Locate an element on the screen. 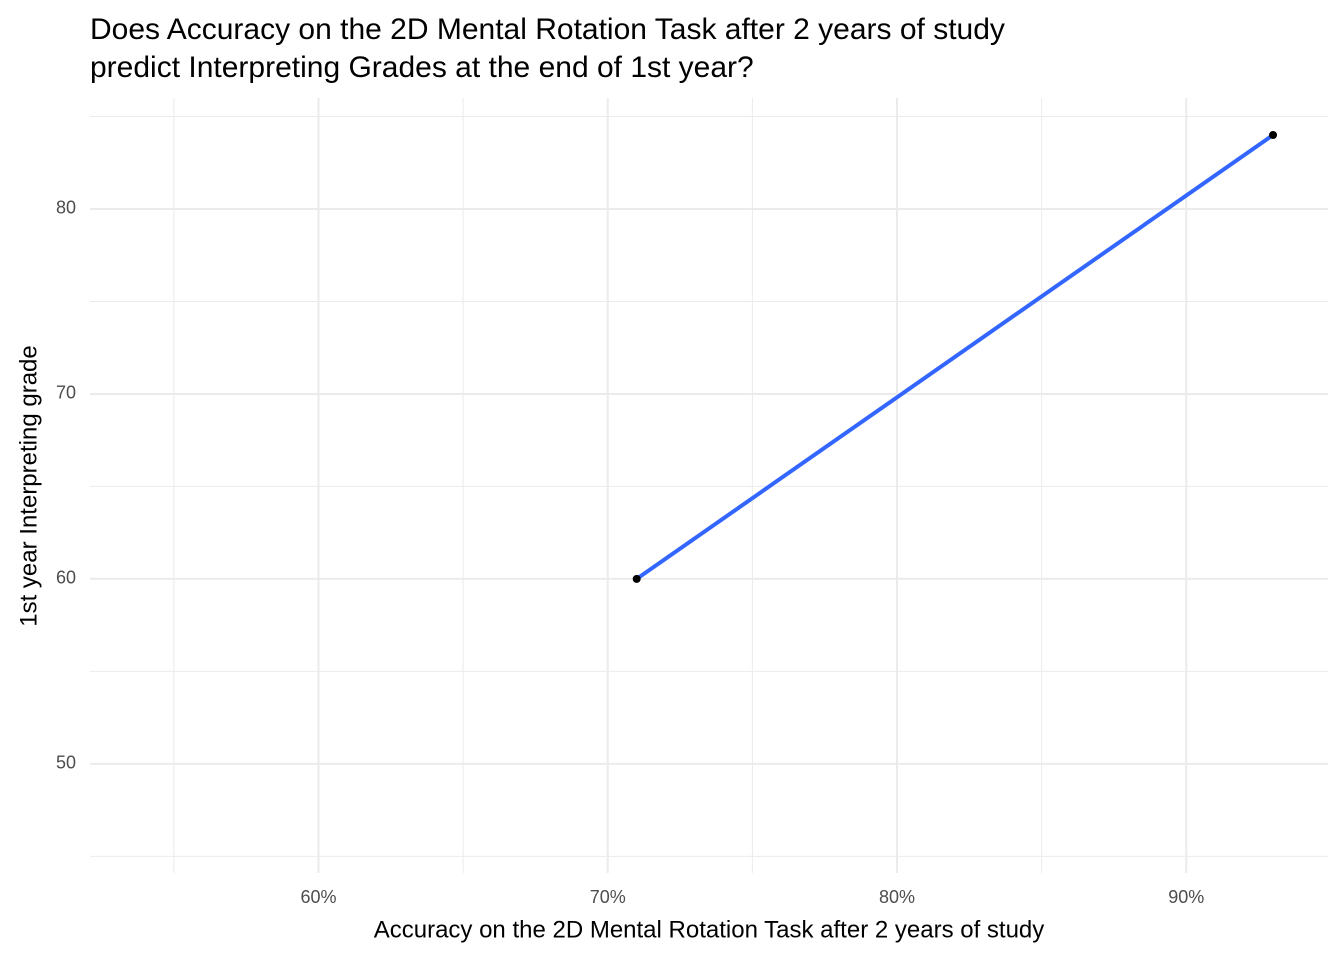 Image resolution: width=1344 pixels, height=960 pixels. x-tick-label: 60% is located at coordinates (318, 897).